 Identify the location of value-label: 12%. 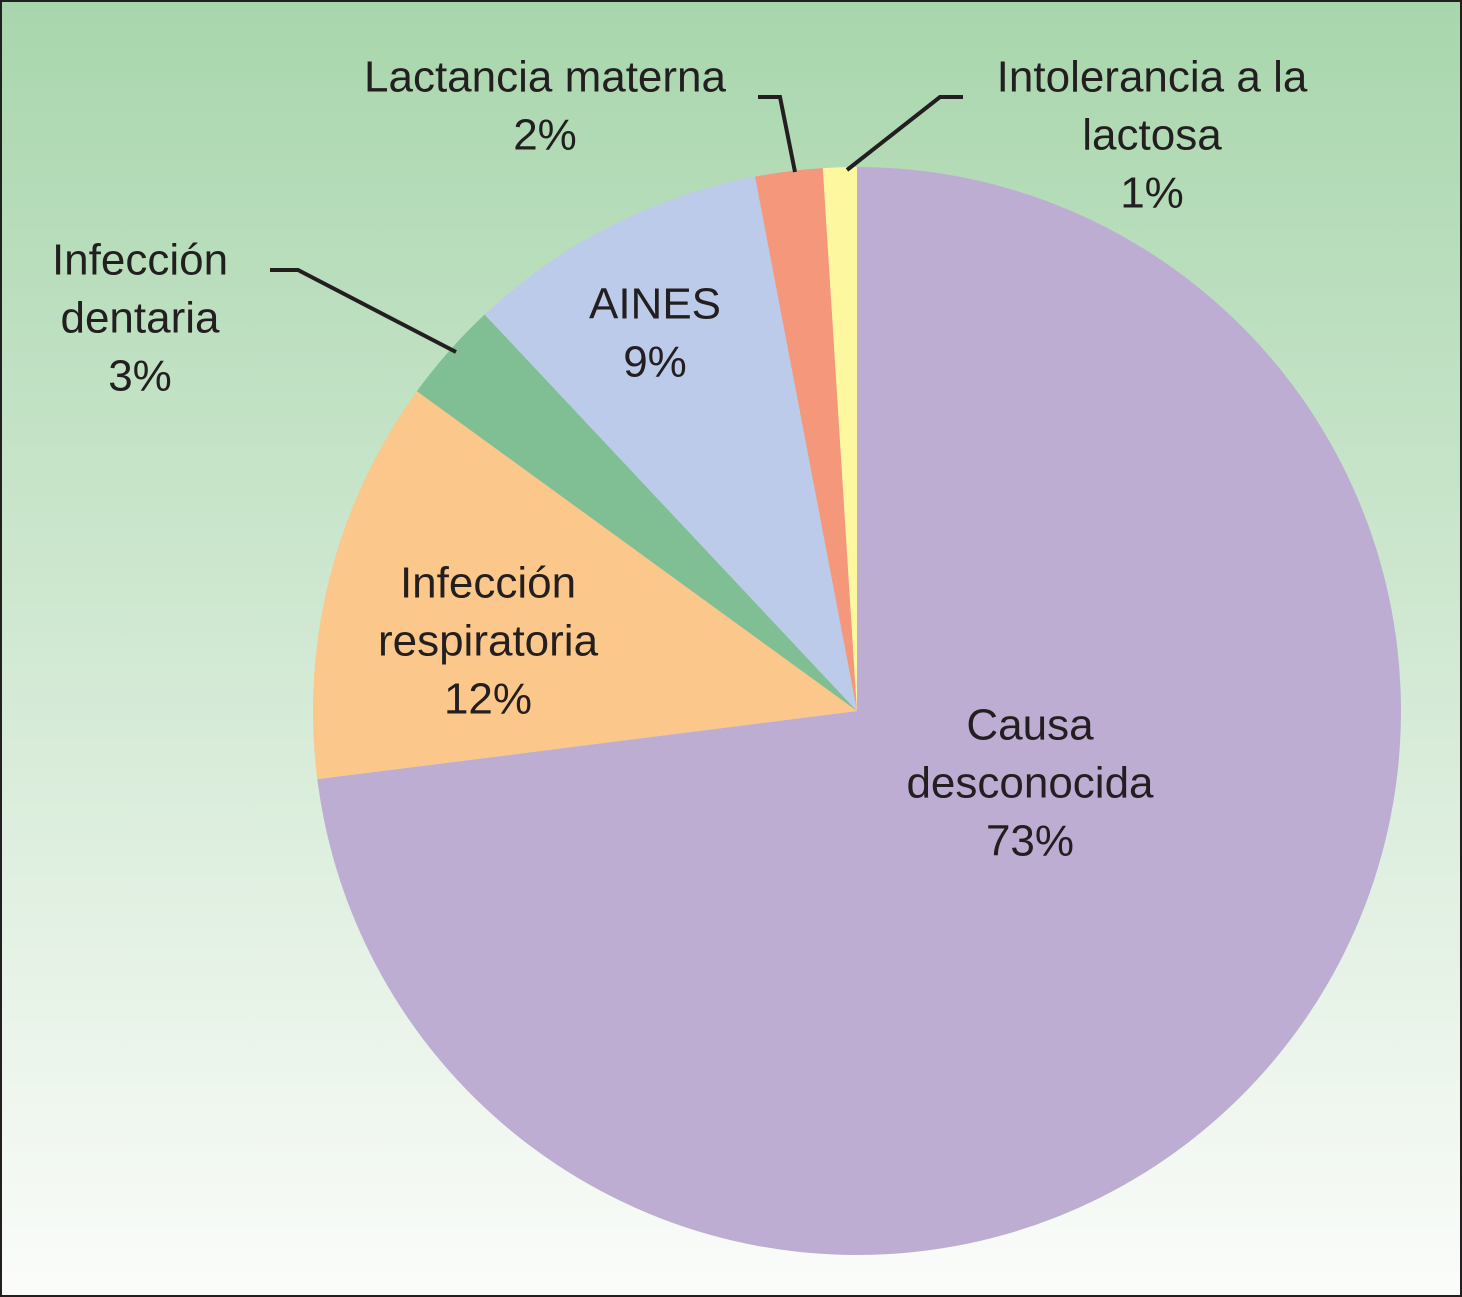
(488, 699).